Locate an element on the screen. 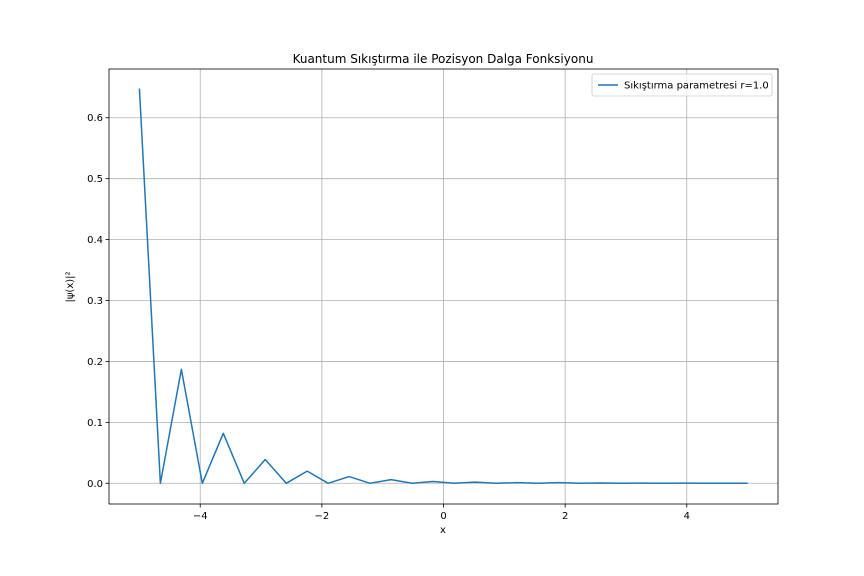  x-tick-label: 2 is located at coordinates (565, 516).